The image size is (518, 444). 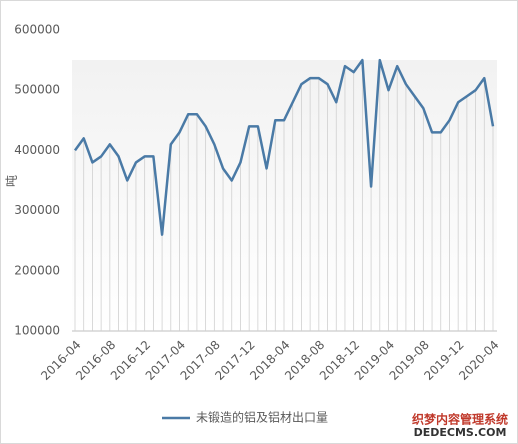 What do you see at coordinates (12, 181) in the screenshot?
I see `y-axis-label: 吨` at bounding box center [12, 181].